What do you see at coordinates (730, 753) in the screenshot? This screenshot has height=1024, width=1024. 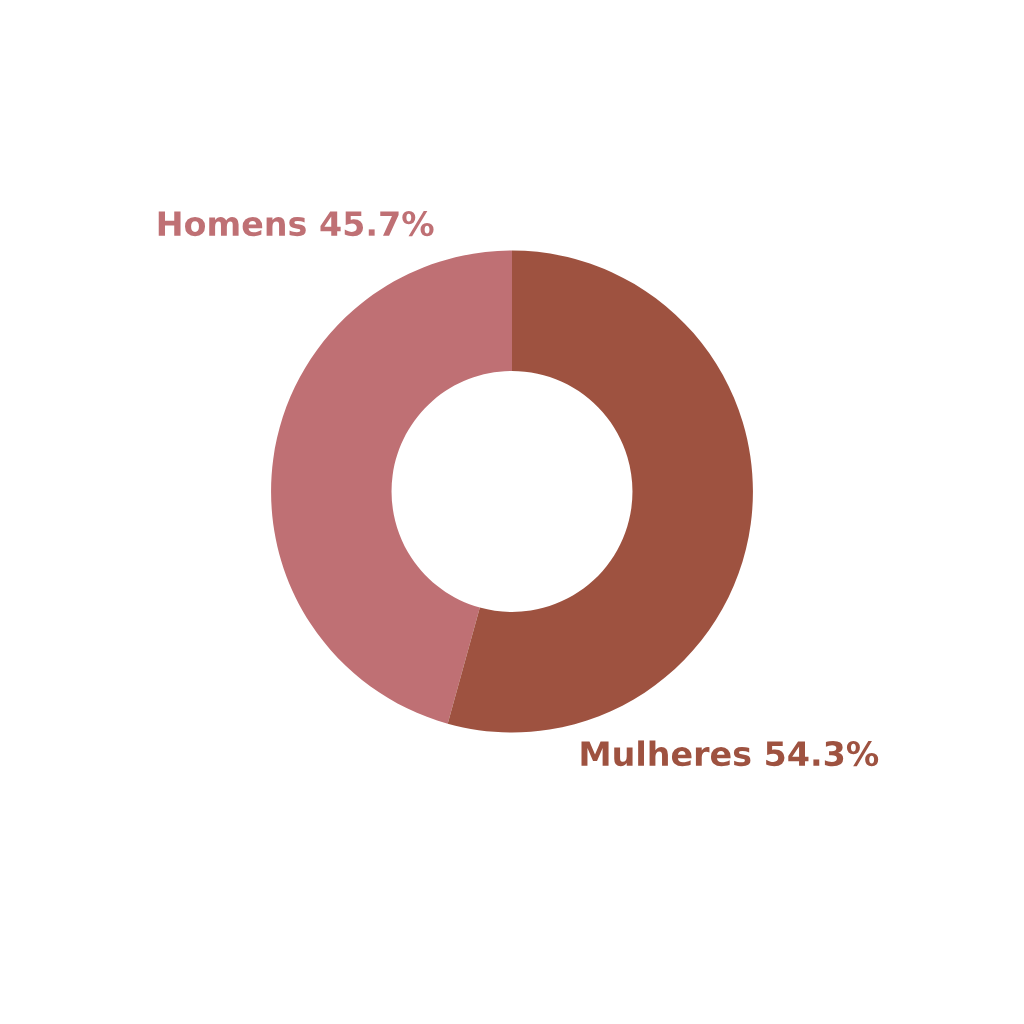 I see `slice-label: Mulheres 54.3%` at bounding box center [730, 753].